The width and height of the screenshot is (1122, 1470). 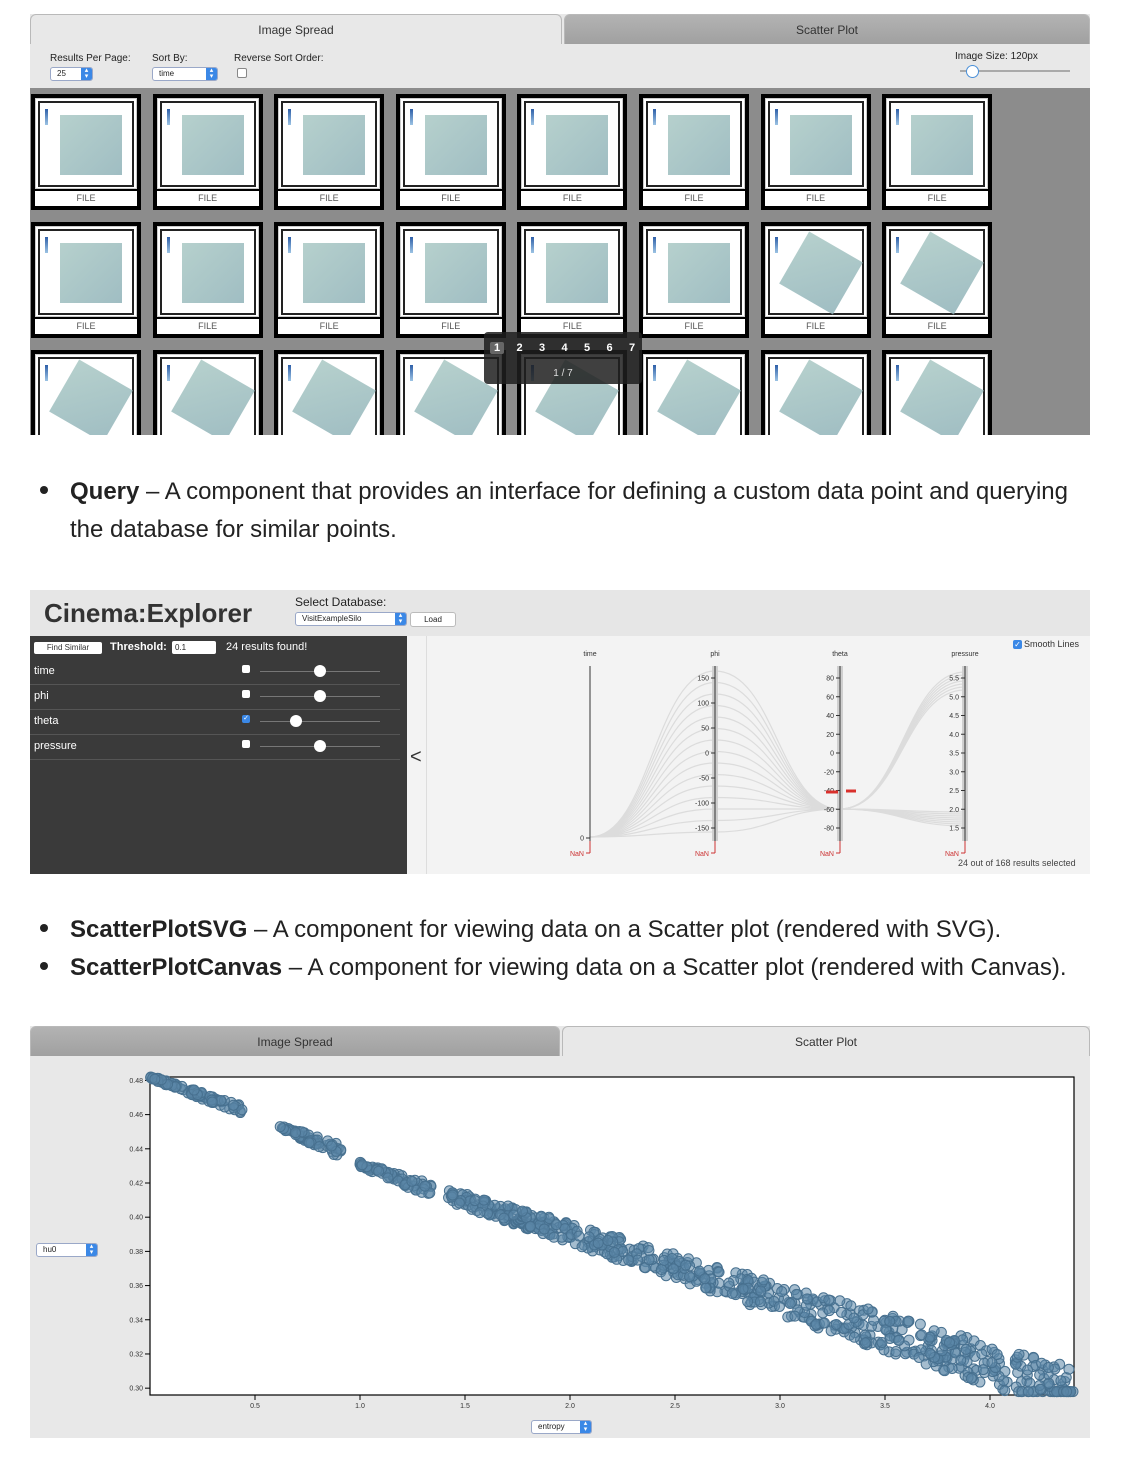 What do you see at coordinates (1015, 71) in the screenshot?
I see `image-size-slider-track` at bounding box center [1015, 71].